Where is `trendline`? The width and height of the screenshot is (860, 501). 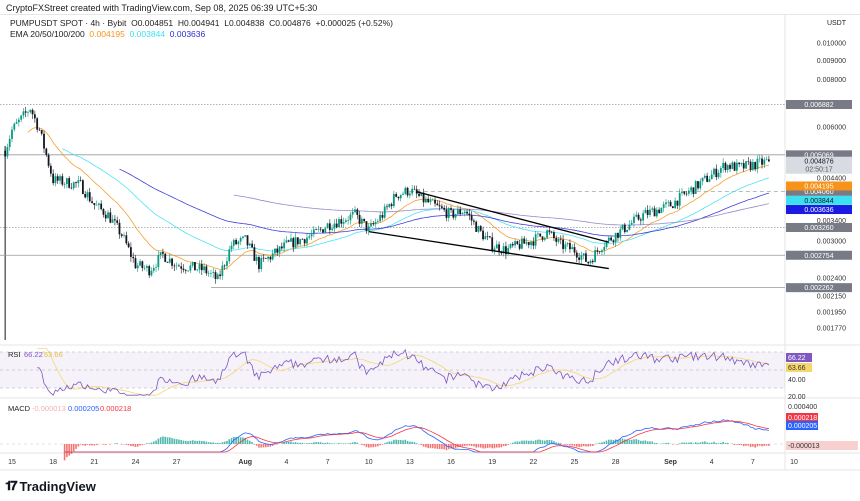
trendline is located at coordinates (512, 217).